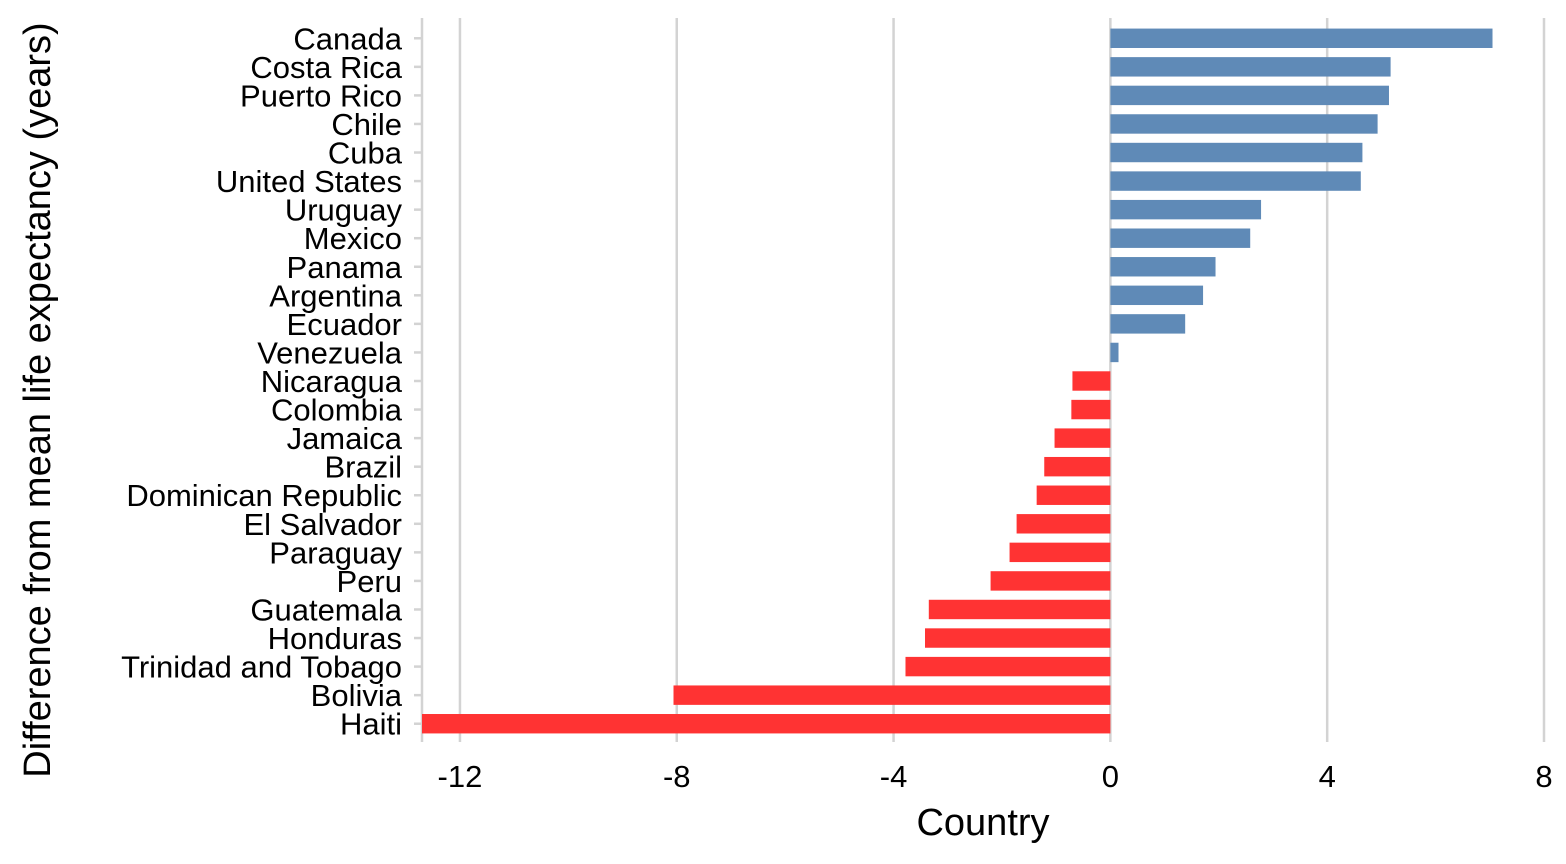 The height and width of the screenshot is (864, 1566). What do you see at coordinates (264, 495) in the screenshot?
I see `category-label: Dominican Republic` at bounding box center [264, 495].